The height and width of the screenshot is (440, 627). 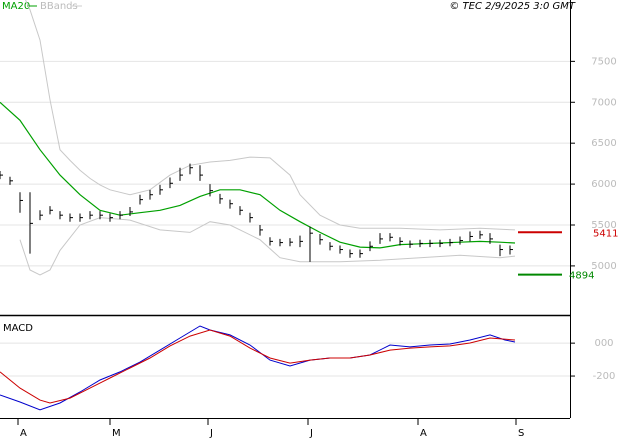 What do you see at coordinates (512, 6) in the screenshot?
I see `credit: © TEC 2/9/2025 3:0 GMT` at bounding box center [512, 6].